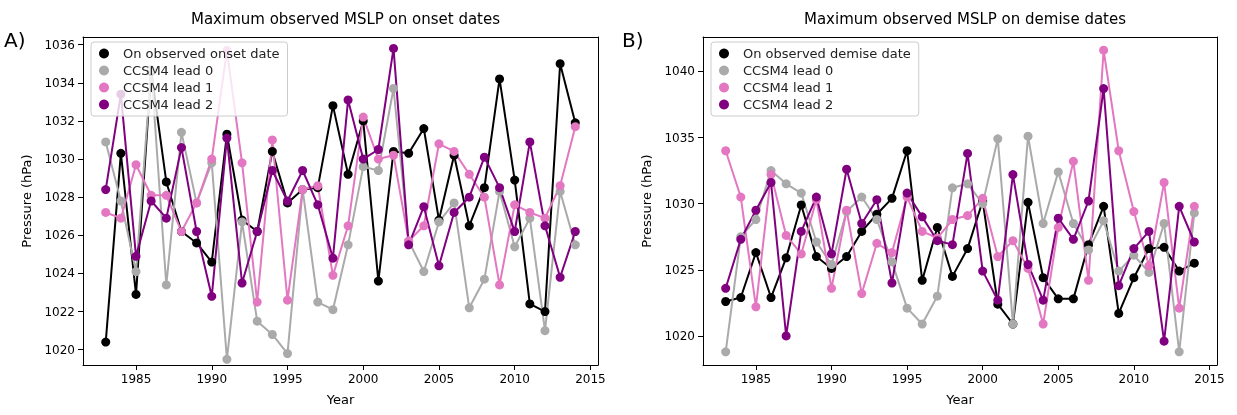 This screenshot has height=415, width=1237. I want to click on legend-label: On observed onset date, so click(201, 53).